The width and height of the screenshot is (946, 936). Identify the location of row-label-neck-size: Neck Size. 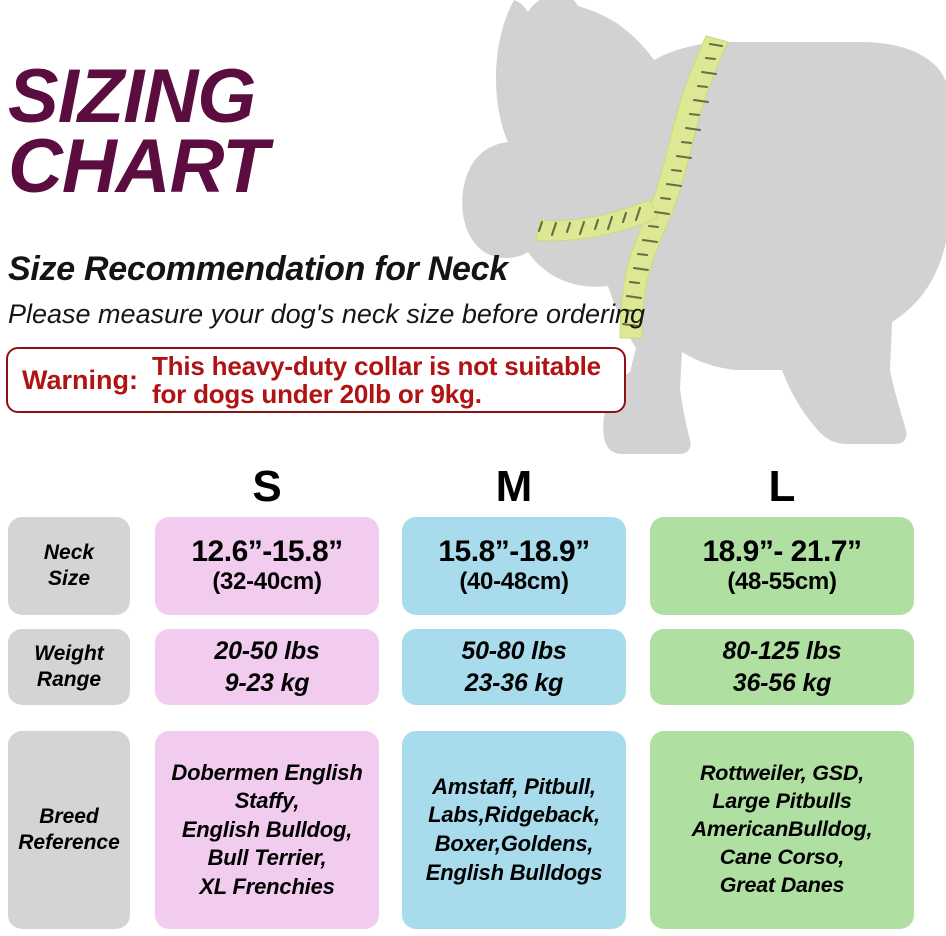
(69, 566).